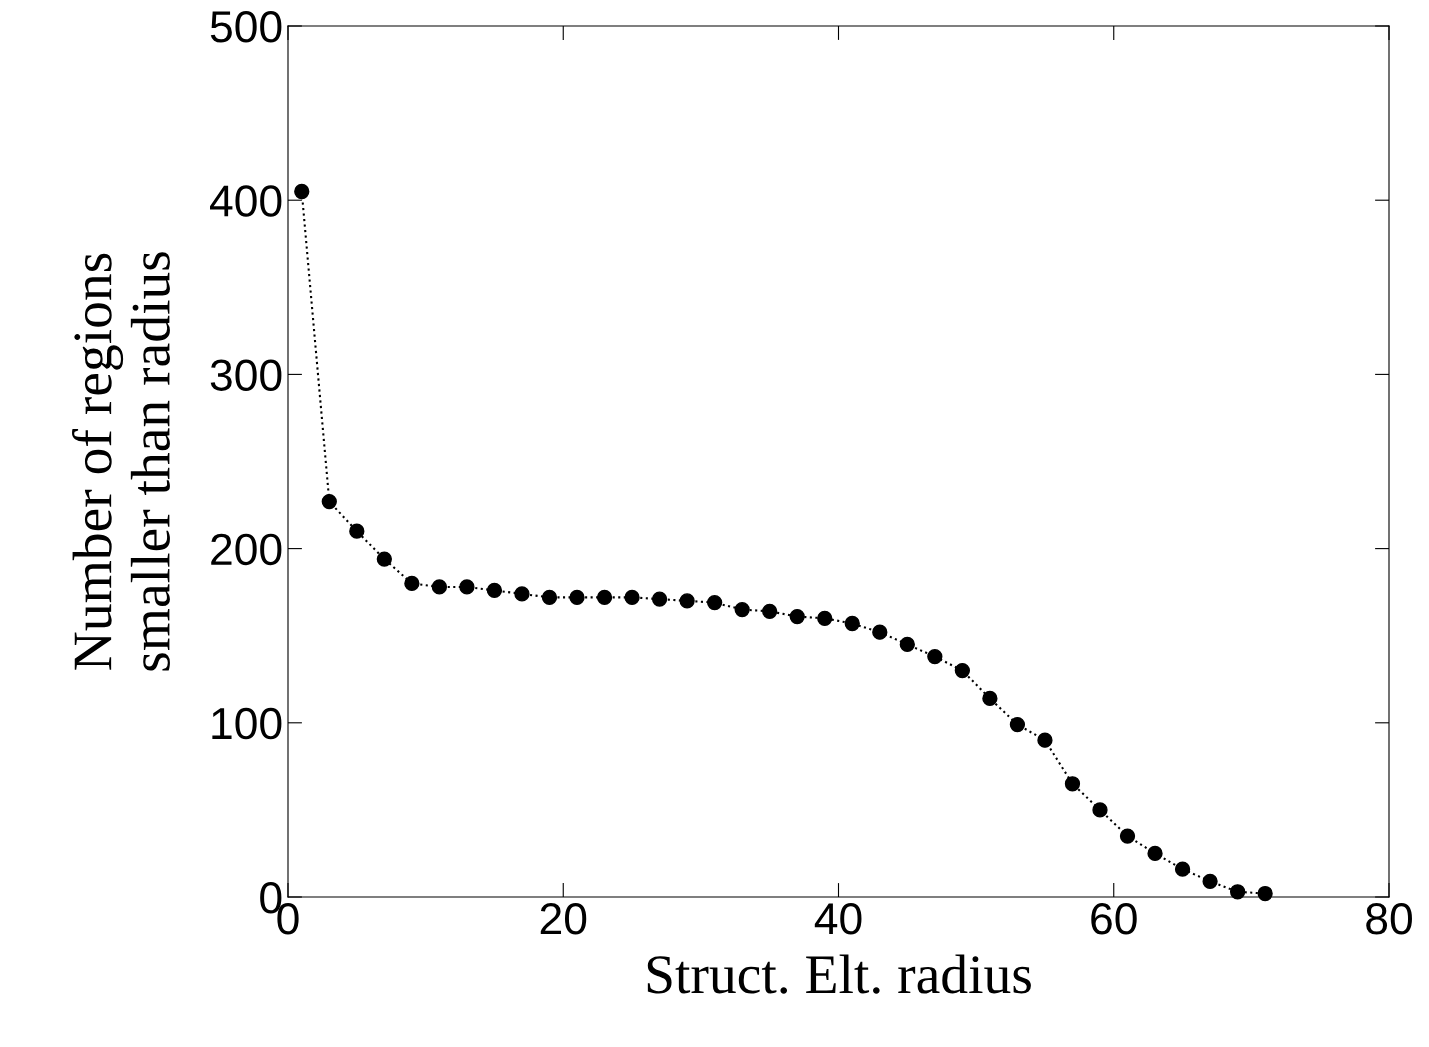  I want to click on y-tick-label: 400, so click(246, 201).